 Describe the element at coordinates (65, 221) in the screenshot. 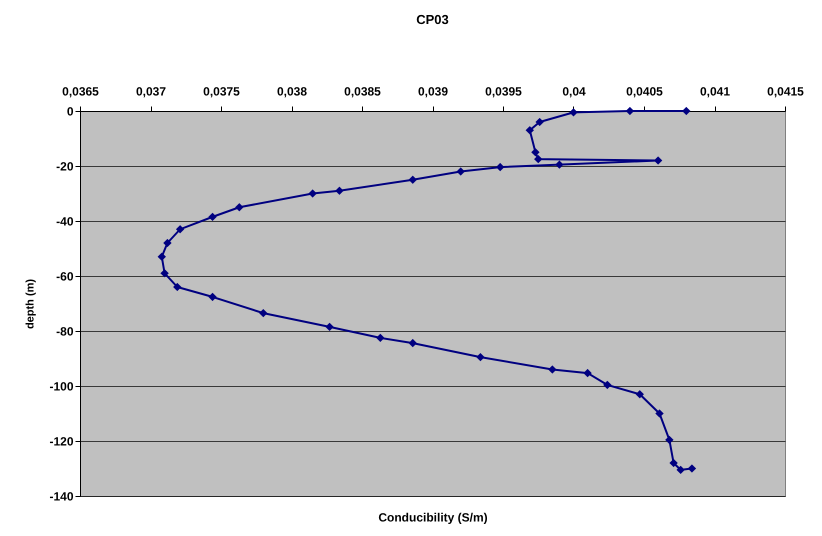

I see `y-tick-label: -40` at that location.